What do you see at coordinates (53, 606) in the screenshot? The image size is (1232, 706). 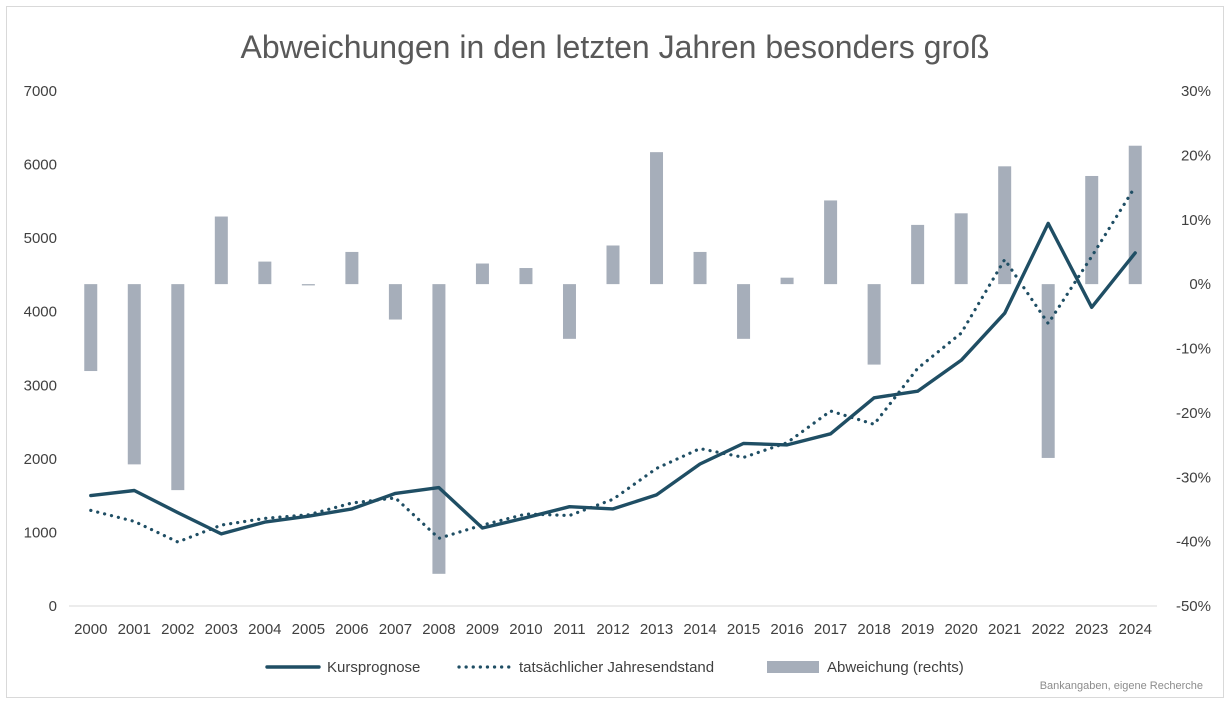 I see `left-tick-label: 0` at bounding box center [53, 606].